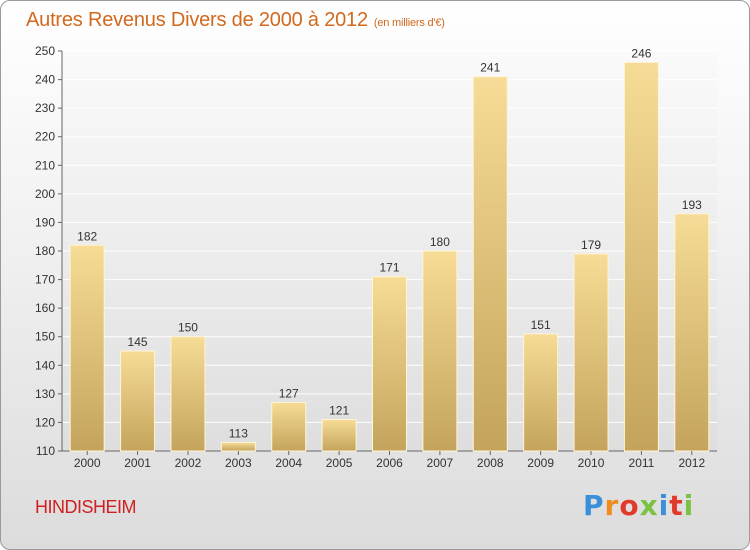 This screenshot has width=750, height=550. I want to click on y-tick-label: 190, so click(45, 222).